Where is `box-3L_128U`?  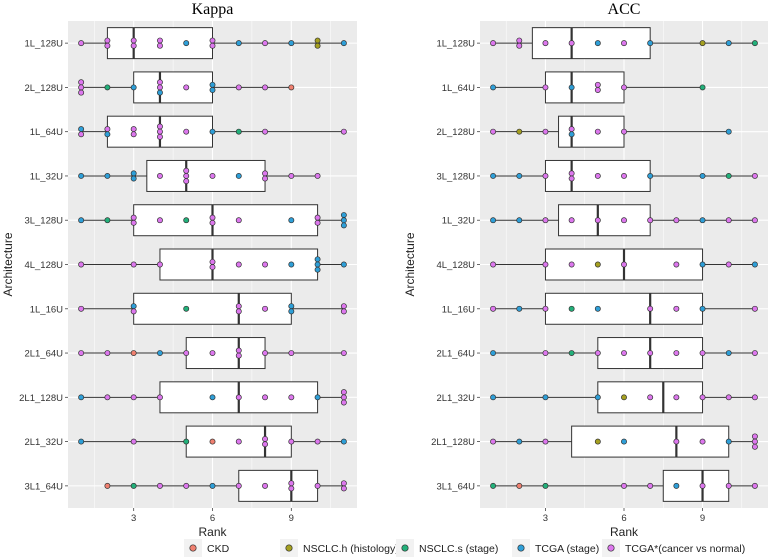 box-3L_128U is located at coordinates (212, 220).